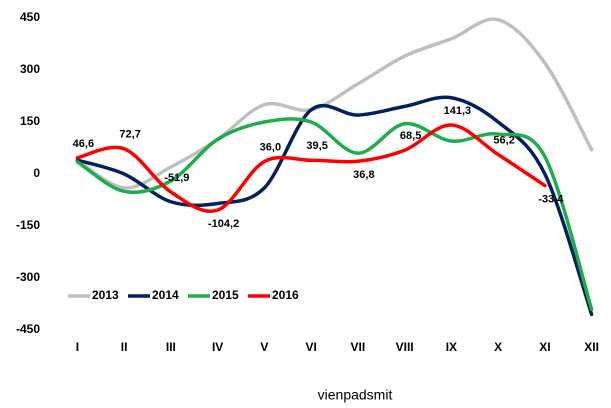  What do you see at coordinates (544, 347) in the screenshot?
I see `x-tick-label: XI` at bounding box center [544, 347].